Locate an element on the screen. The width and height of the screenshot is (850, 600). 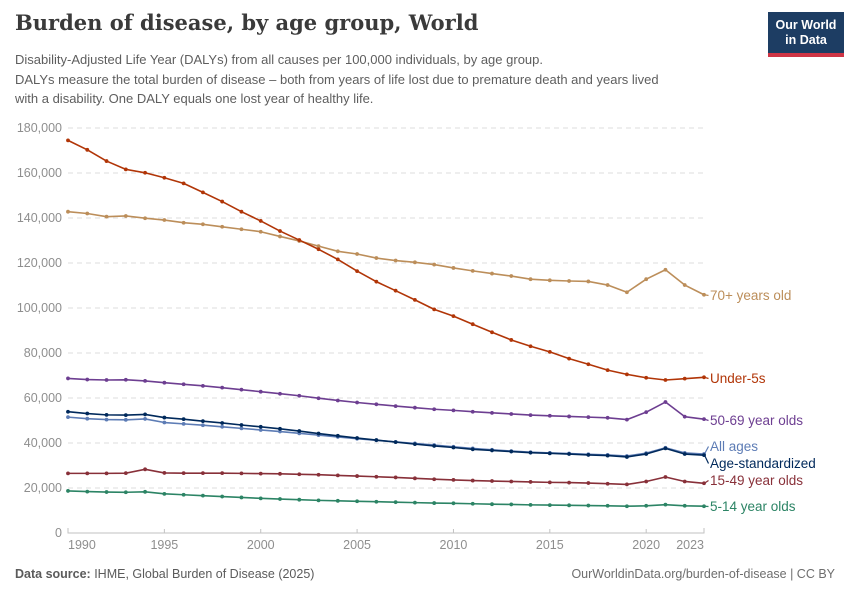
data-point-under-5s-2004 is located at coordinates (337, 259).